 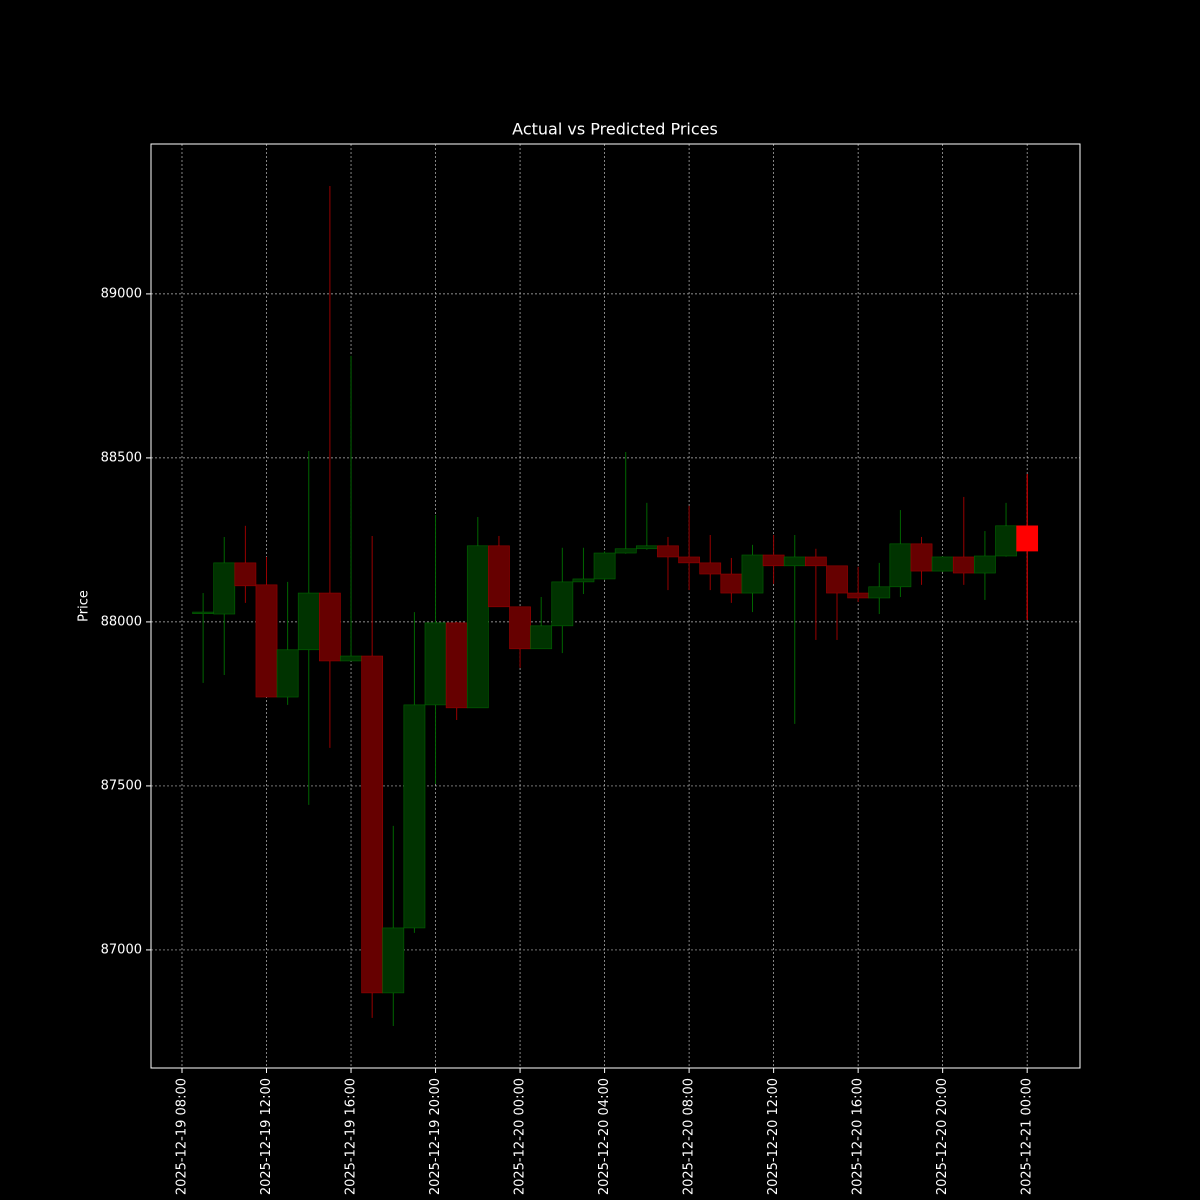 What do you see at coordinates (121, 457) in the screenshot?
I see `y-tick-label: 88500` at bounding box center [121, 457].